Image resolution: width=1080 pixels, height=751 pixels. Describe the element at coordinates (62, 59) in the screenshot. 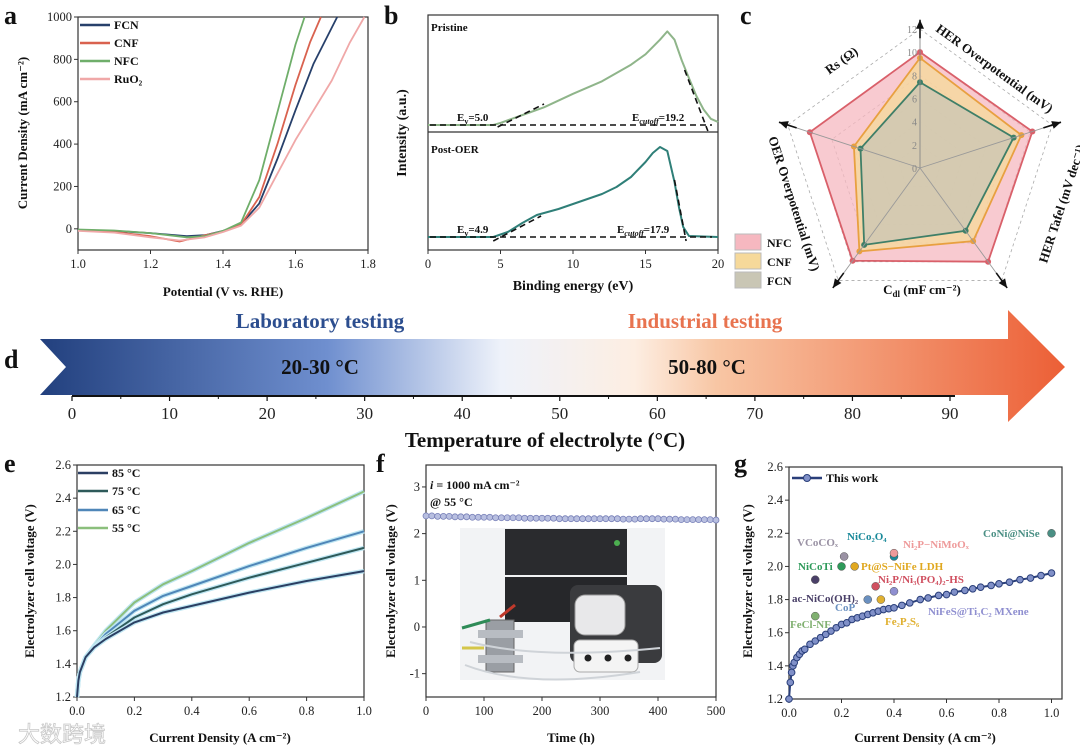

I see `panel-a-ytick-label: 800` at that location.